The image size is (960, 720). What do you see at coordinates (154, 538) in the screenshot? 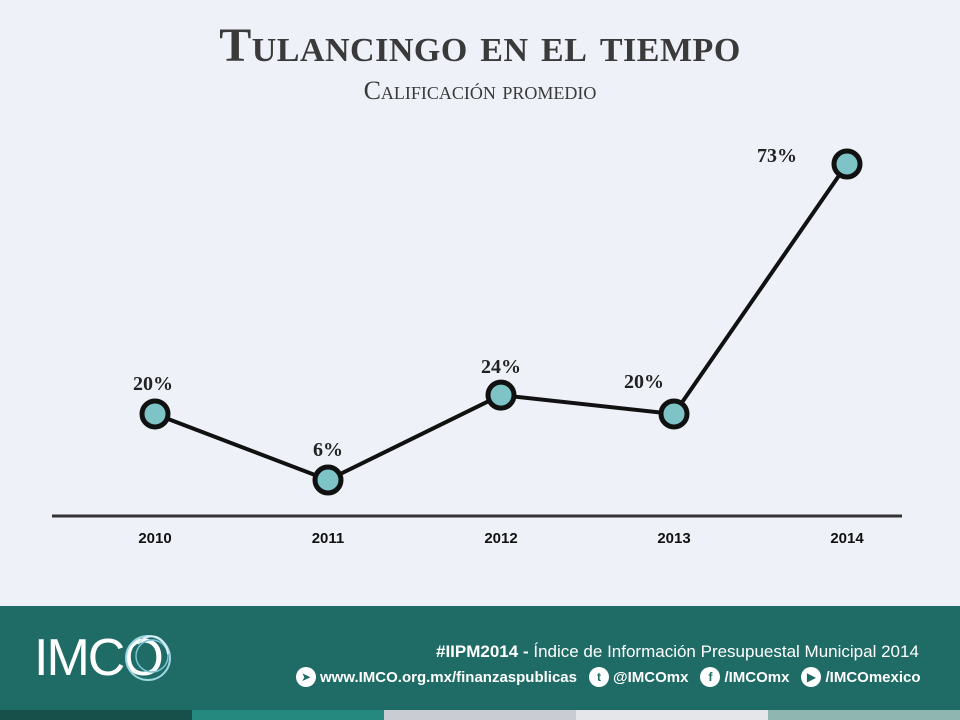
I see `x-tick-label-2010: 2010` at bounding box center [154, 538].